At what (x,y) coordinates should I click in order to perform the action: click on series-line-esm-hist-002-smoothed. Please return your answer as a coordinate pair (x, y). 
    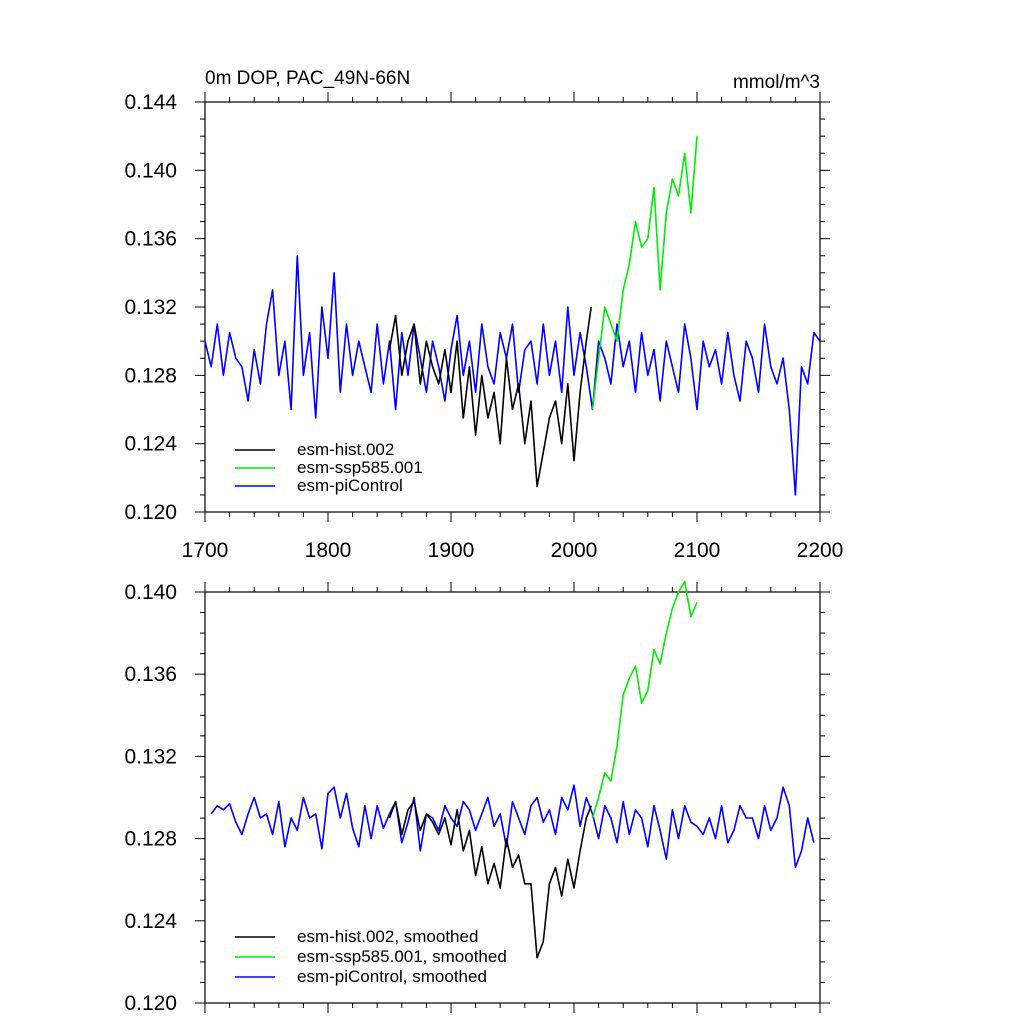
    Looking at the image, I should click on (490, 879).